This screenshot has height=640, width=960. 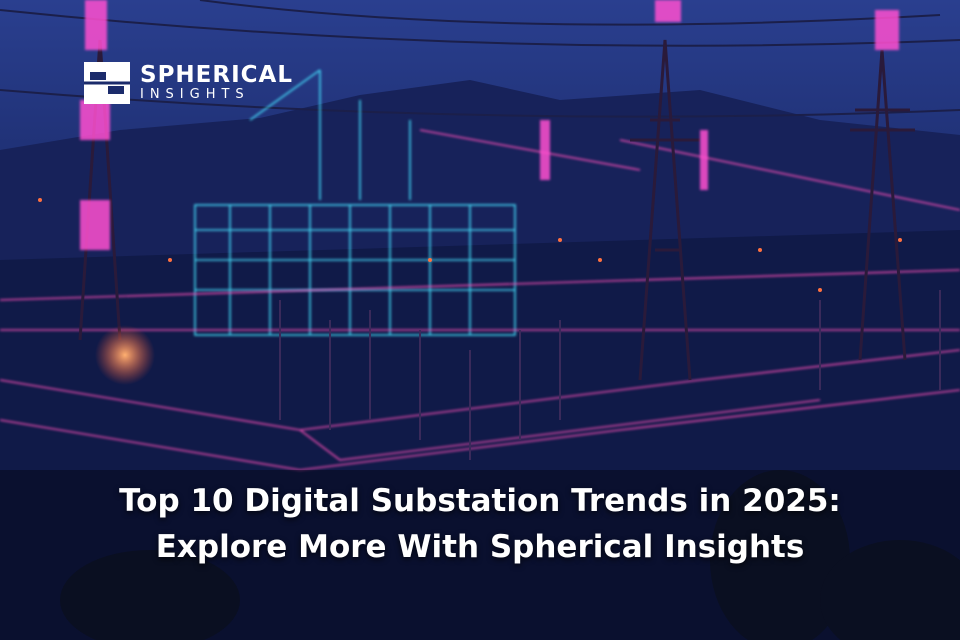 What do you see at coordinates (216, 75) in the screenshot?
I see `logo-name: SPHERICAL` at bounding box center [216, 75].